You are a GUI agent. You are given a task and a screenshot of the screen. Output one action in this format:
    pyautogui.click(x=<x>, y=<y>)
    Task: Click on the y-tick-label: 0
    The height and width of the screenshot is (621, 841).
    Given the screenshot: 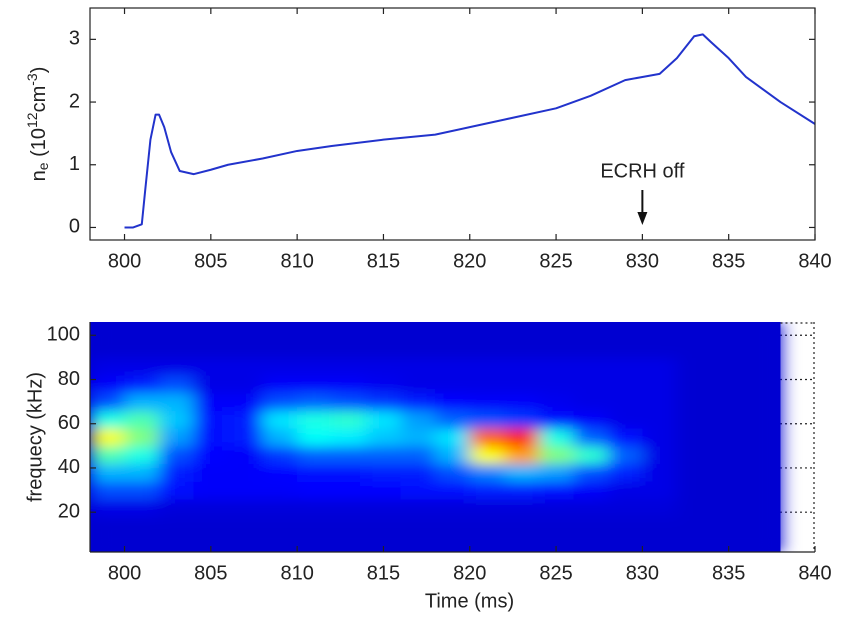 What is the action you would take?
    pyautogui.click(x=74, y=227)
    